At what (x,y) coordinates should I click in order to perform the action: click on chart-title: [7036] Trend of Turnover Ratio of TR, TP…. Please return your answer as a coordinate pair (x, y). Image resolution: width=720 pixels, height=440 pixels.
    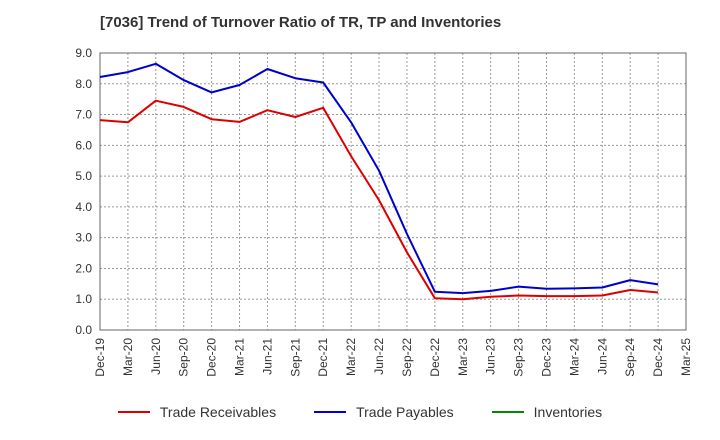
    Looking at the image, I should click on (301, 22).